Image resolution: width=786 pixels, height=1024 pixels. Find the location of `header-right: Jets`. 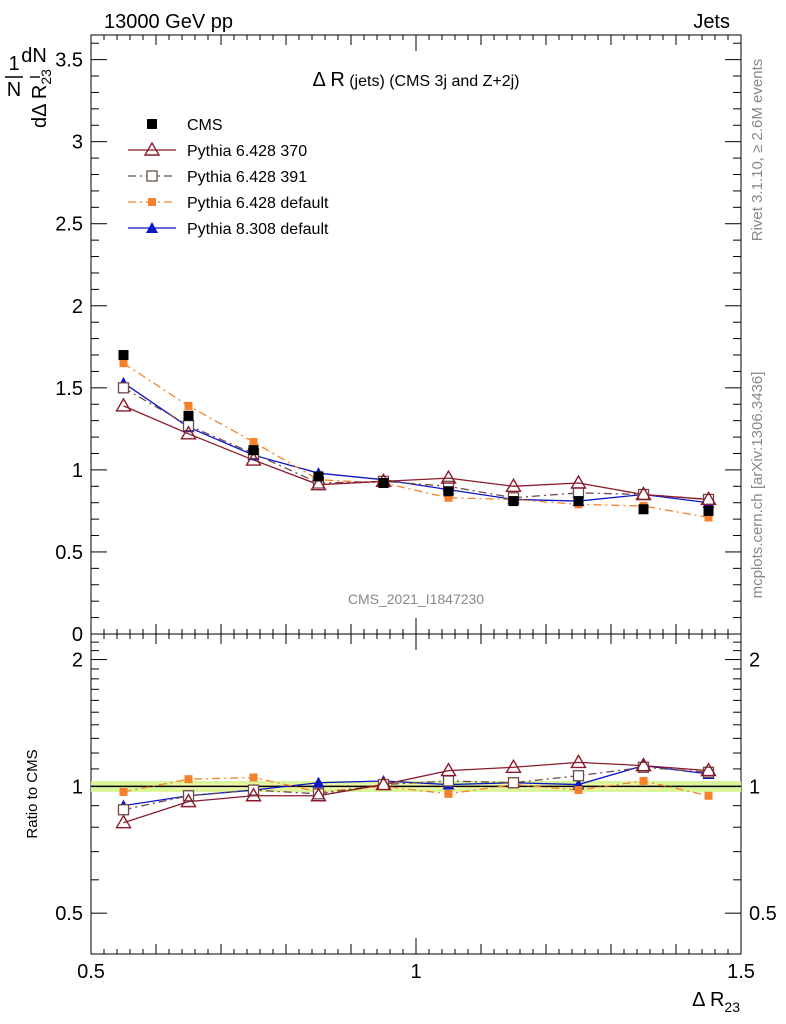

header-right: Jets is located at coordinates (711, 22).